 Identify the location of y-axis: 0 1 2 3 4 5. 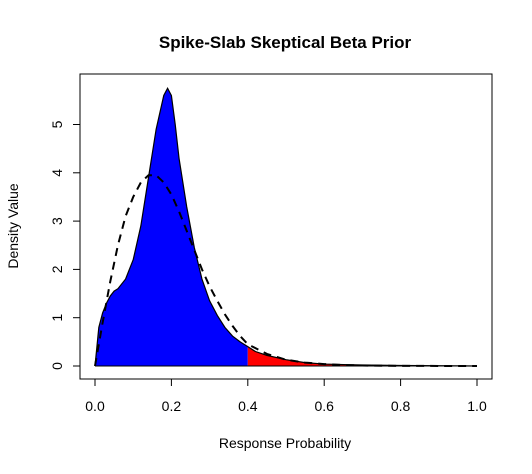
(65, 245).